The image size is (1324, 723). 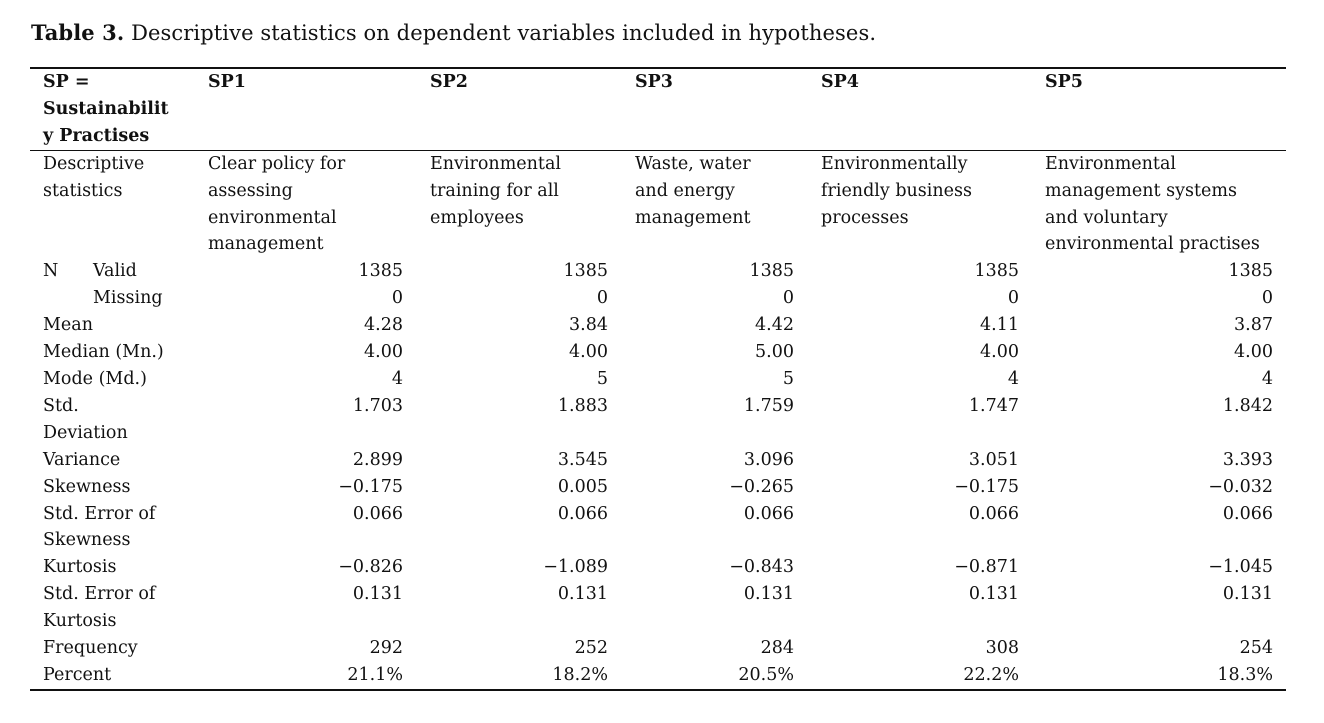 What do you see at coordinates (495, 190) in the screenshot?
I see `description-text: Environmental training for all employees` at bounding box center [495, 190].